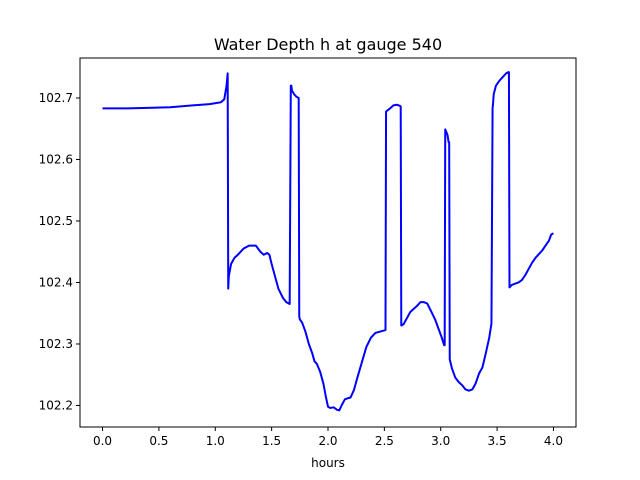 This screenshot has width=640, height=480. I want to click on chart-title: Water Depth h at gauge 540, so click(328, 44).